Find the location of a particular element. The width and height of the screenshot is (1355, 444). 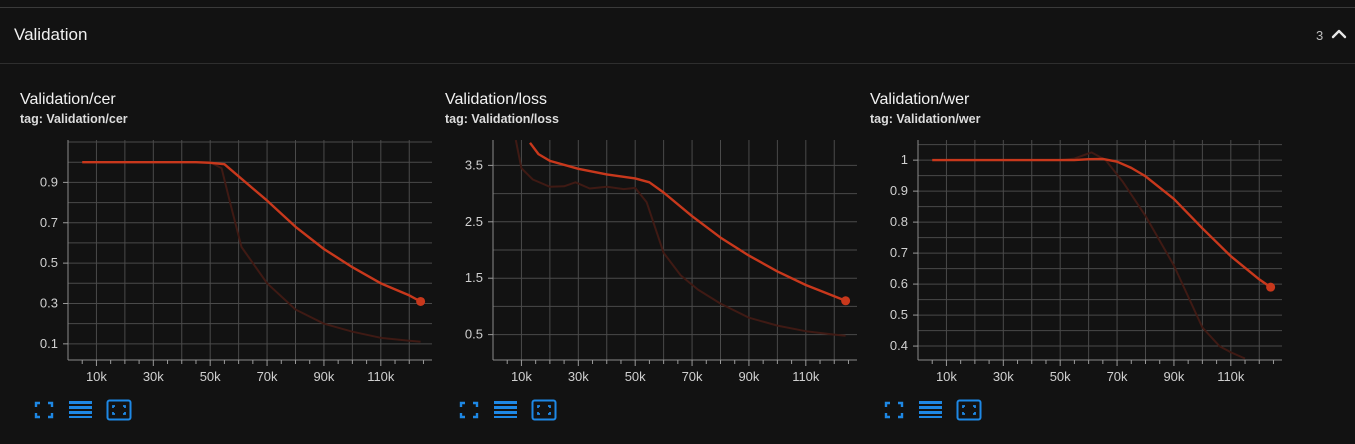

y-tick-label: 3.5 is located at coordinates (474, 164).